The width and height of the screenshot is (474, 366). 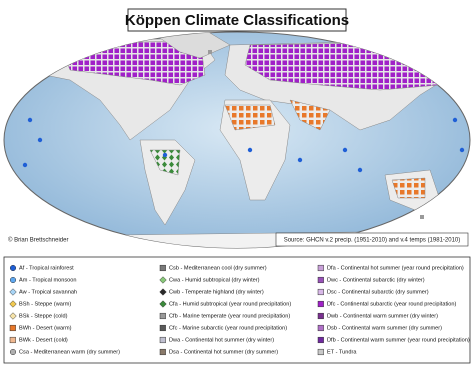 What do you see at coordinates (214, 280) in the screenshot?
I see `legend-label: Cwa - Humid subtropical (dry winter)` at bounding box center [214, 280].